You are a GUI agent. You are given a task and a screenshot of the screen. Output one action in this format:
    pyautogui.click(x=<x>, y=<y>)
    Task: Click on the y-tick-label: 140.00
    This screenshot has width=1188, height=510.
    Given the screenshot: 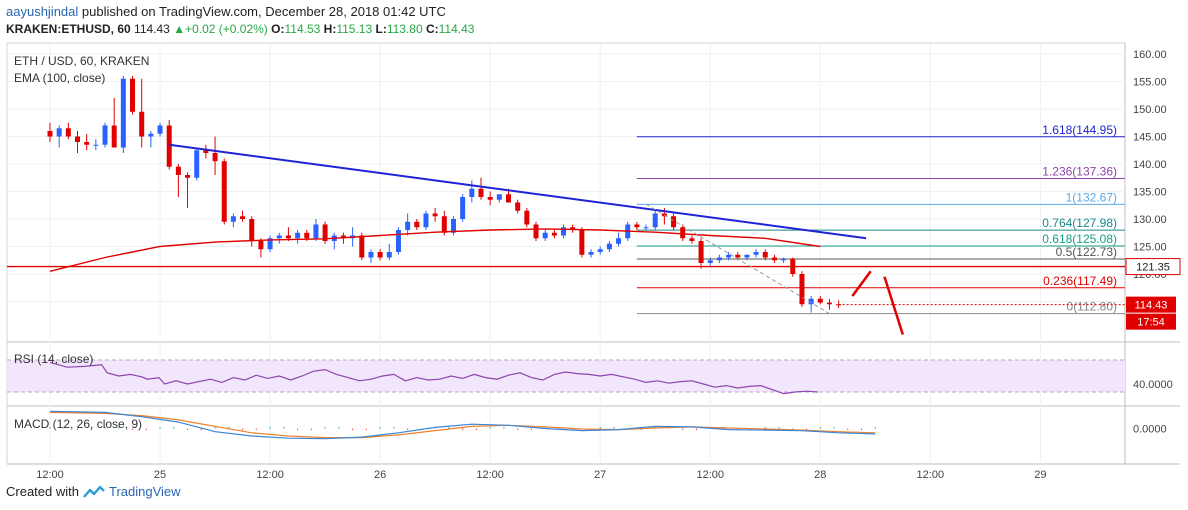 What is the action you would take?
    pyautogui.click(x=1150, y=165)
    